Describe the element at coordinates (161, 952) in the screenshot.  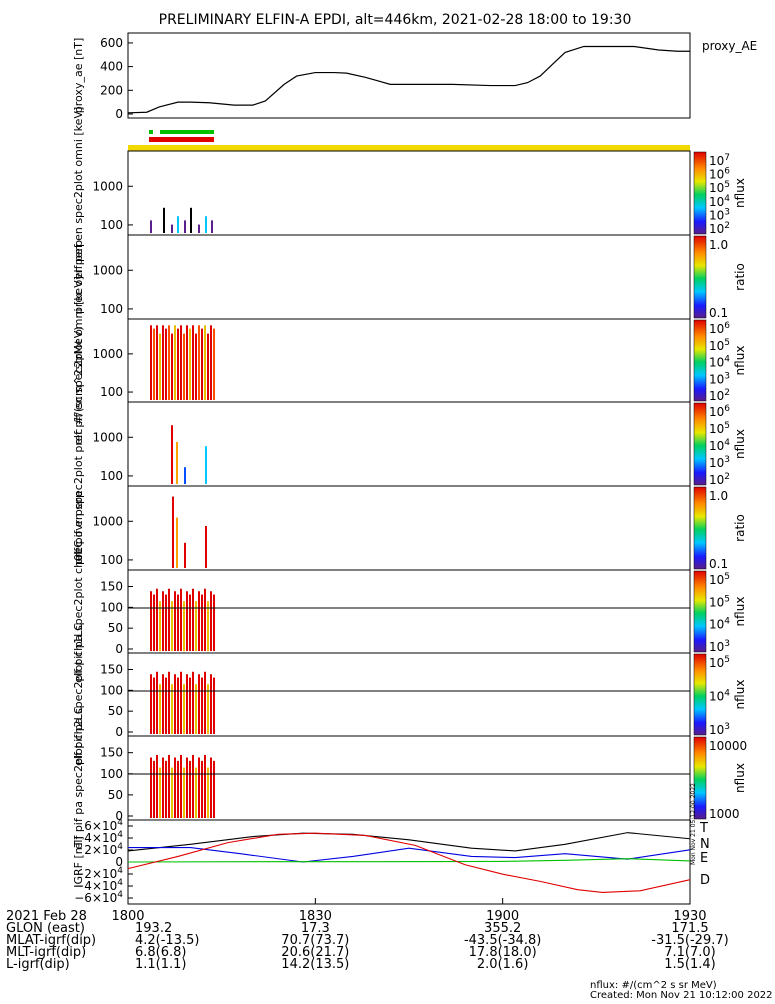
I see `orbit-row-value: 6.8(6.8)` at that location.